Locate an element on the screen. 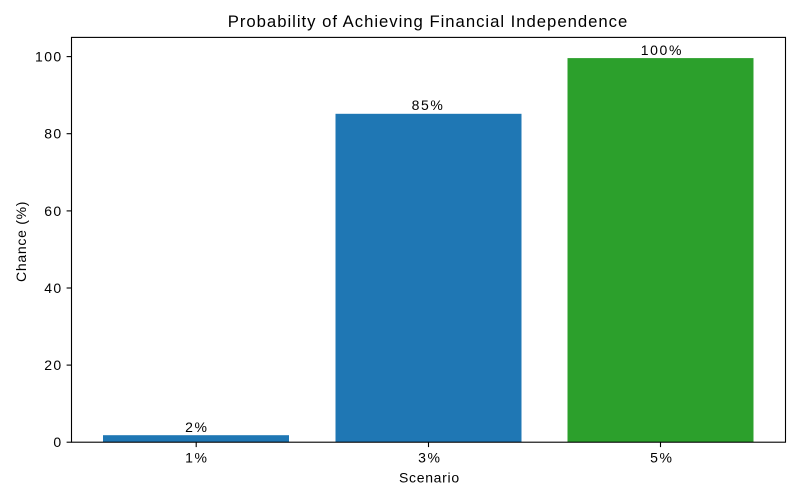  svg-text: 1% is located at coordinates (196, 457).